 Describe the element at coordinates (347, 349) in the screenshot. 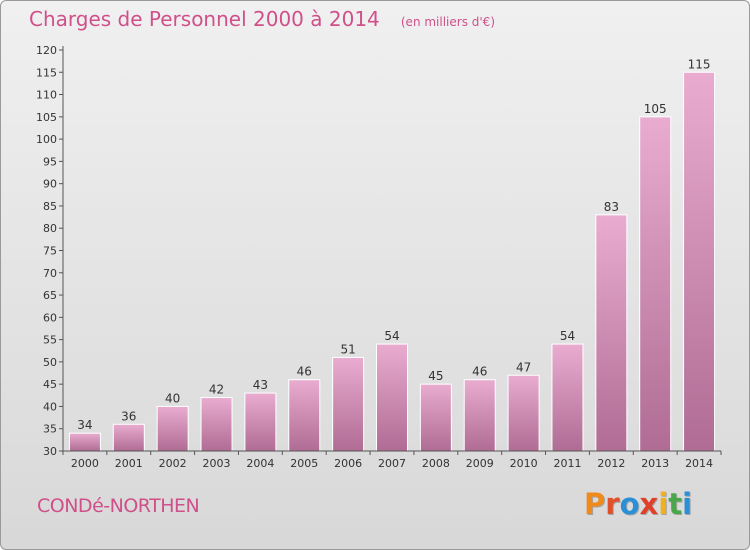

I see `value-label-2006: 51` at that location.